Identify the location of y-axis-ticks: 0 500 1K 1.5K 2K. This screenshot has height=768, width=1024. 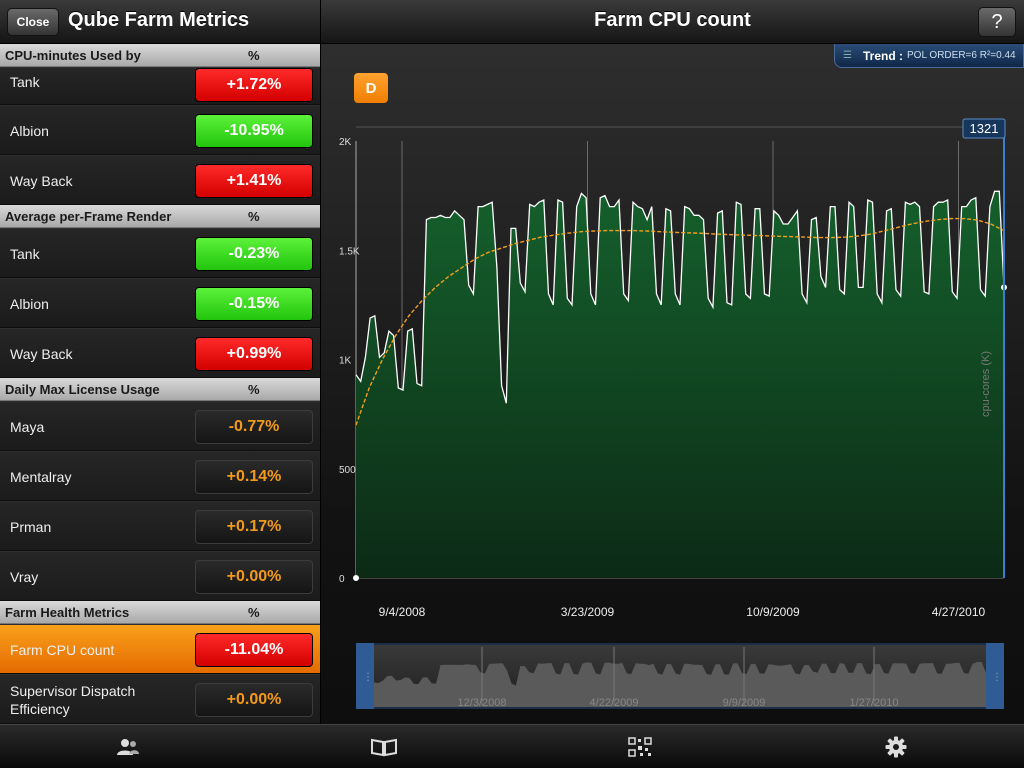
(349, 361).